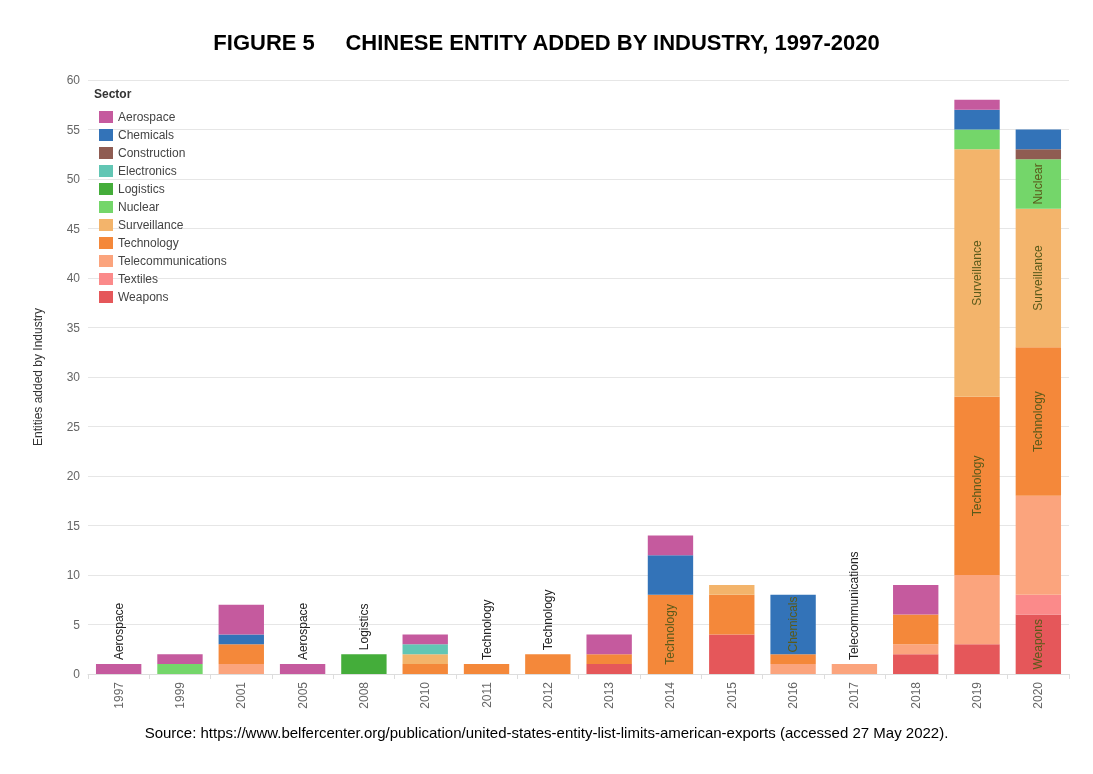 The image size is (1093, 774). I want to click on y-tick-label: 30, so click(73, 377).